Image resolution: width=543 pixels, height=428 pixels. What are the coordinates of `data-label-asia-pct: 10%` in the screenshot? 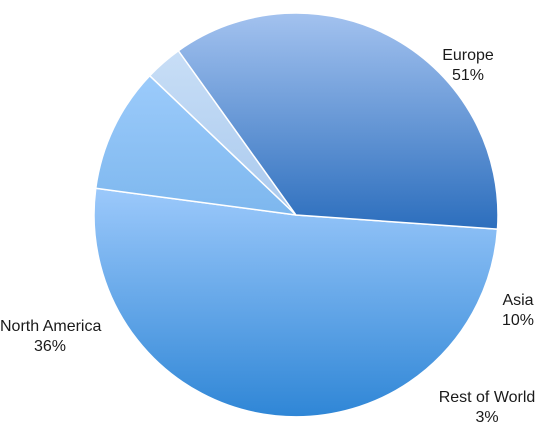 It's located at (518, 320).